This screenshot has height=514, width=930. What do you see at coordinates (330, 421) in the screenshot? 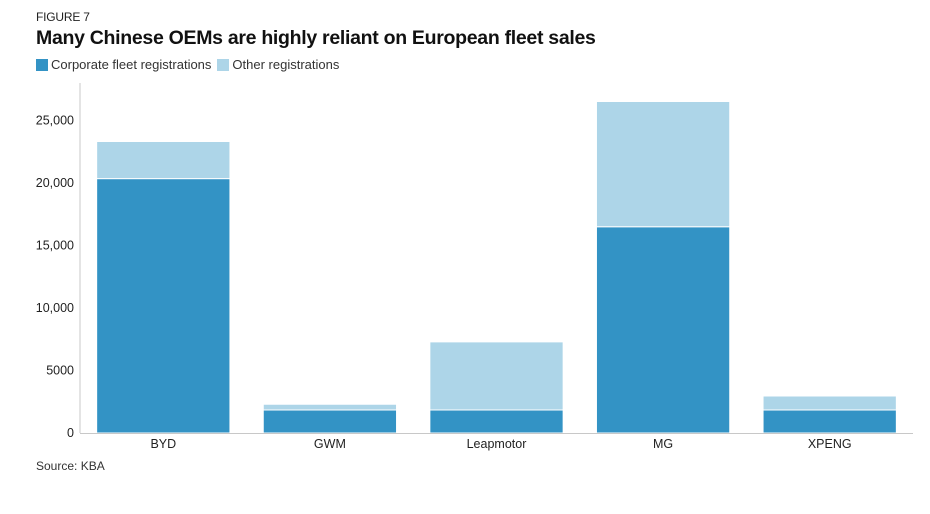
I see `bar-gwm-corporate` at bounding box center [330, 421].